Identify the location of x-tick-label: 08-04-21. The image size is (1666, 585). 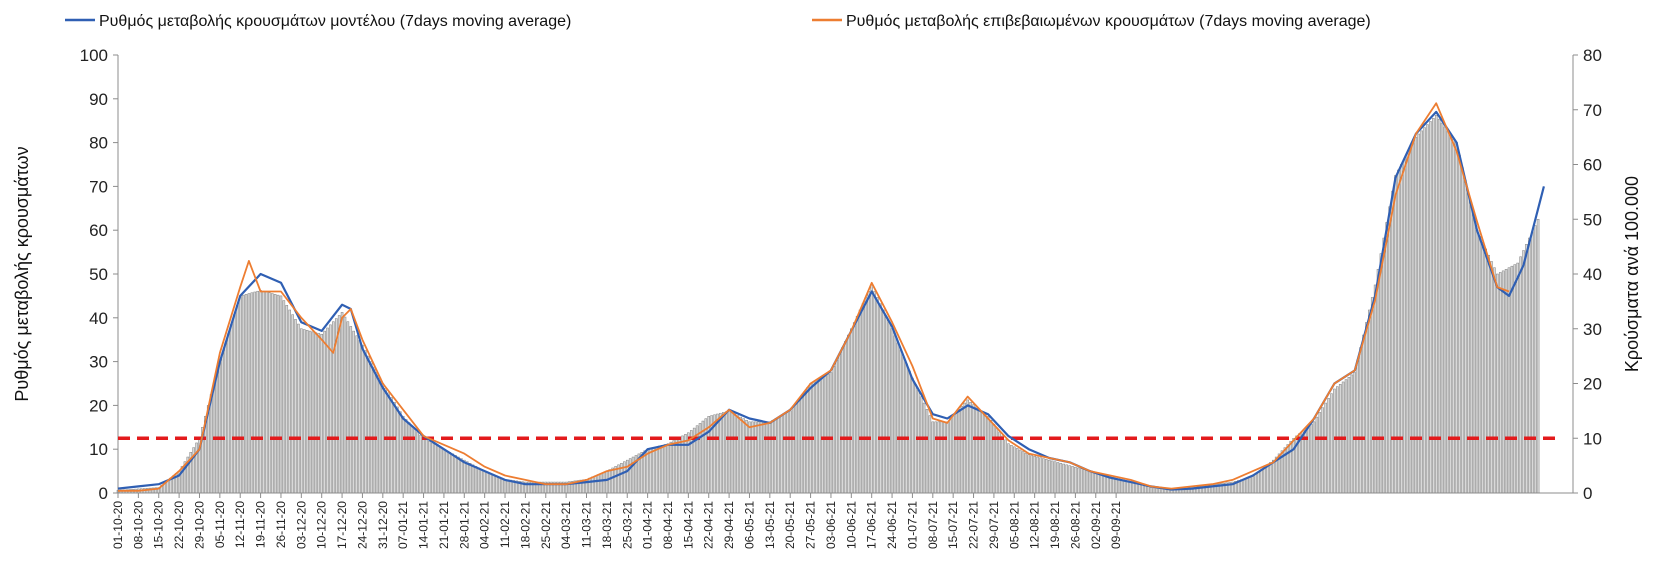
(668, 525).